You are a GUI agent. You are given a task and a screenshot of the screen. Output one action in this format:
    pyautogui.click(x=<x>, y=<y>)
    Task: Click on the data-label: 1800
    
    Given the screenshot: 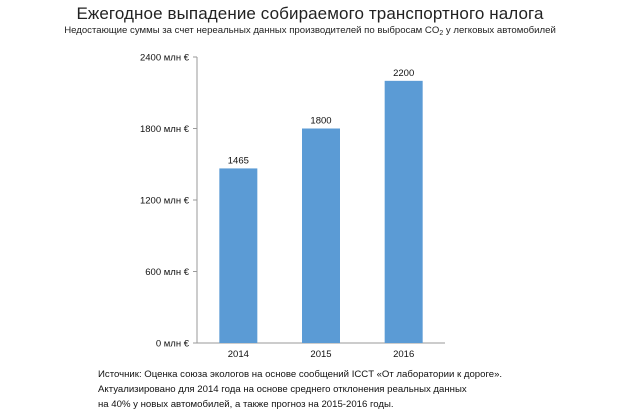 What is the action you would take?
    pyautogui.click(x=320, y=121)
    